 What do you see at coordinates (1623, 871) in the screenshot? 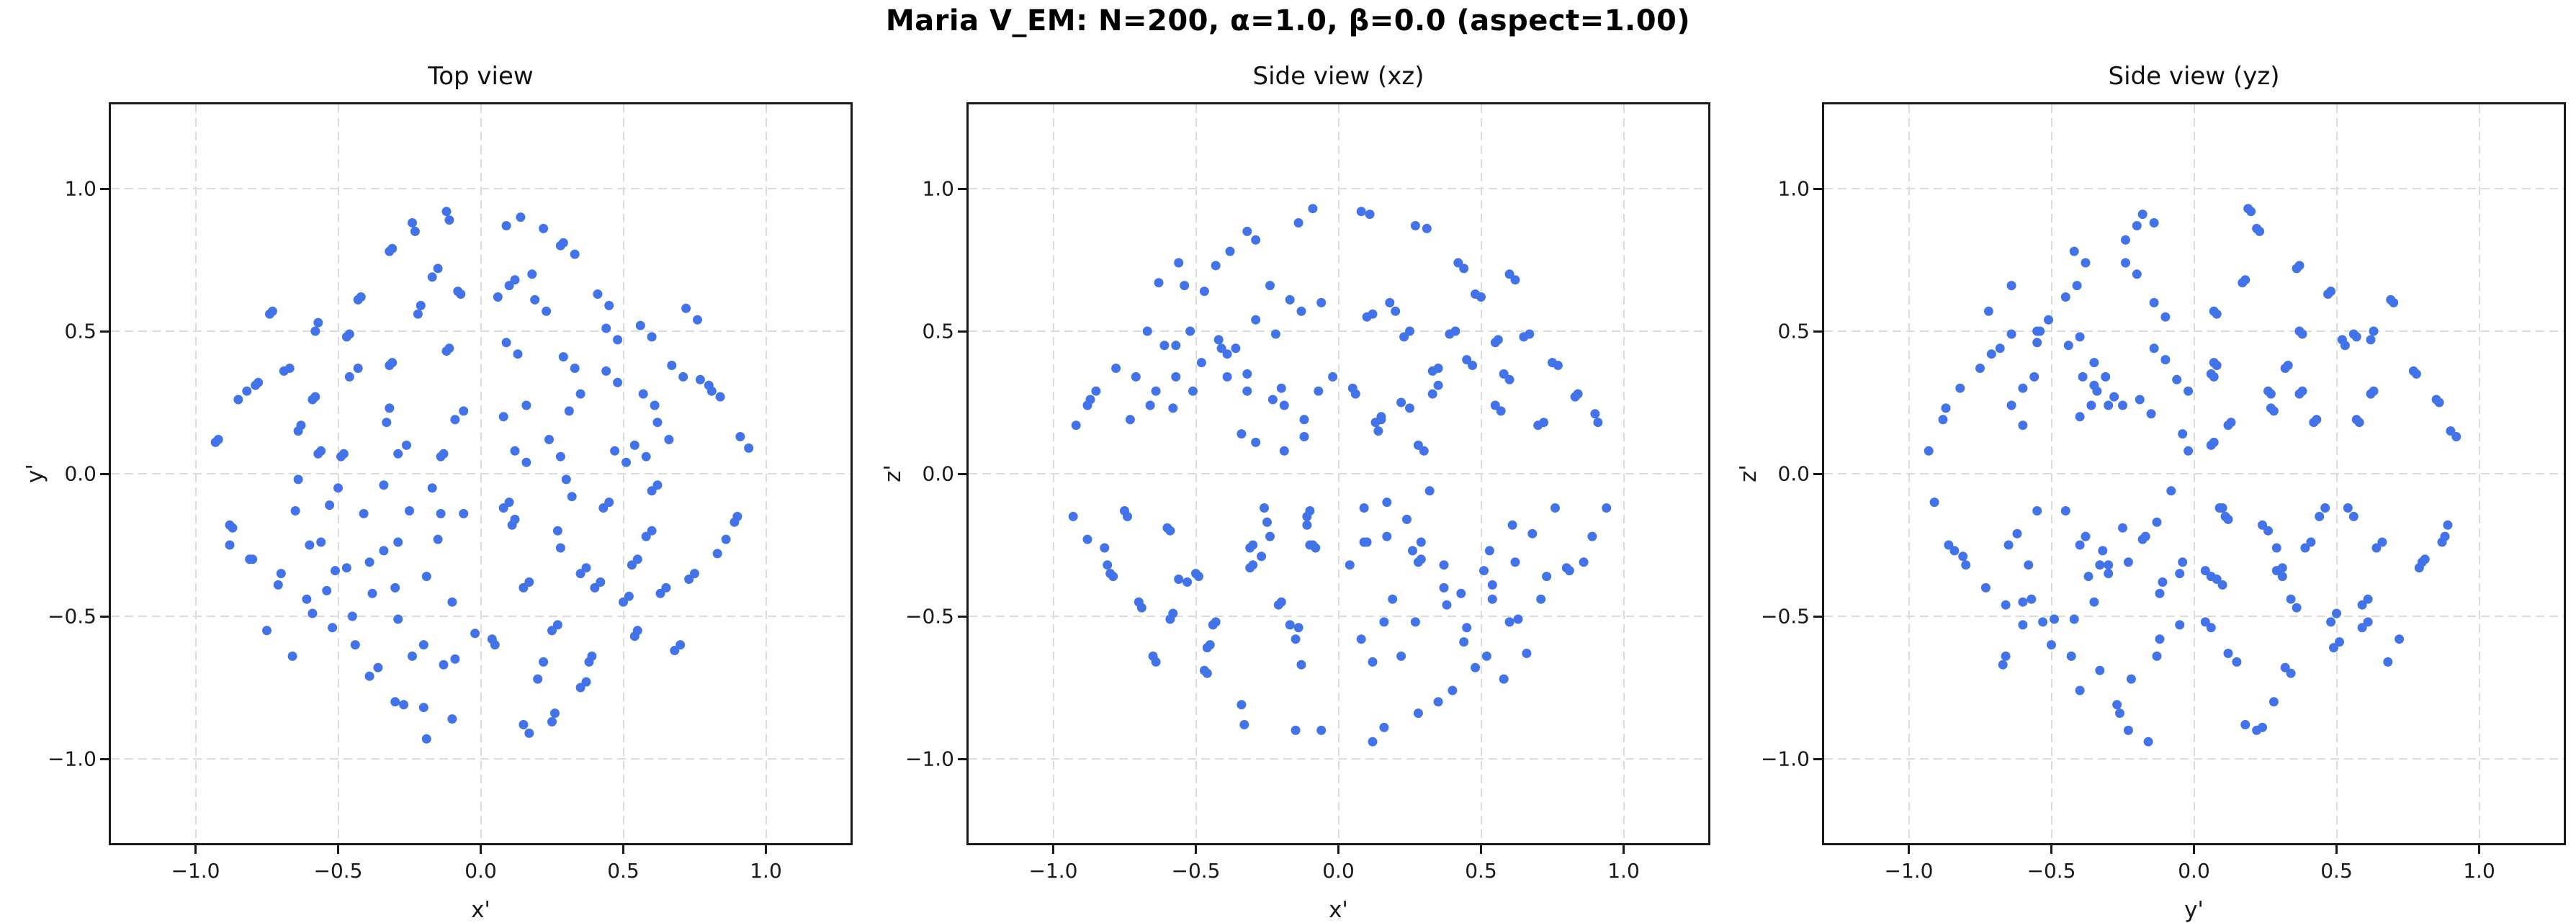
I see `x-tick-label: 1.0` at bounding box center [1623, 871].